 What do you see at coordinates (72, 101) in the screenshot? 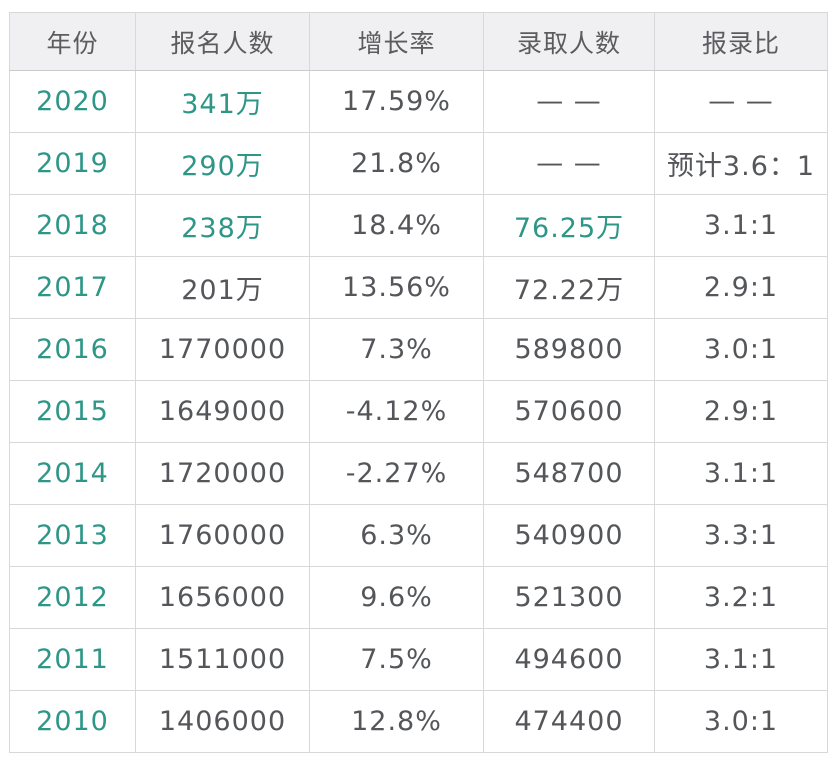
I see `year-cell: 2020` at bounding box center [72, 101].